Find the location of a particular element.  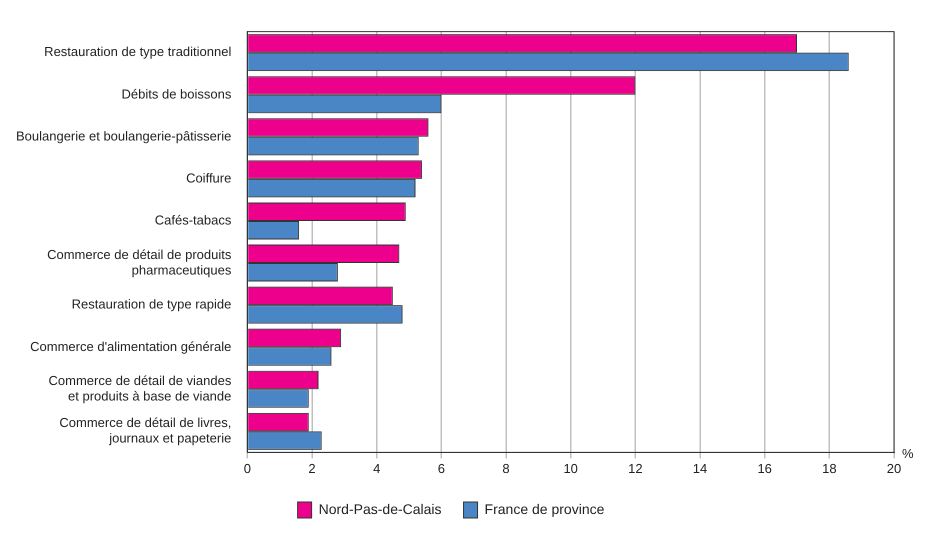

y-tick-label: Restauration de type traditionnel is located at coordinates (138, 52).